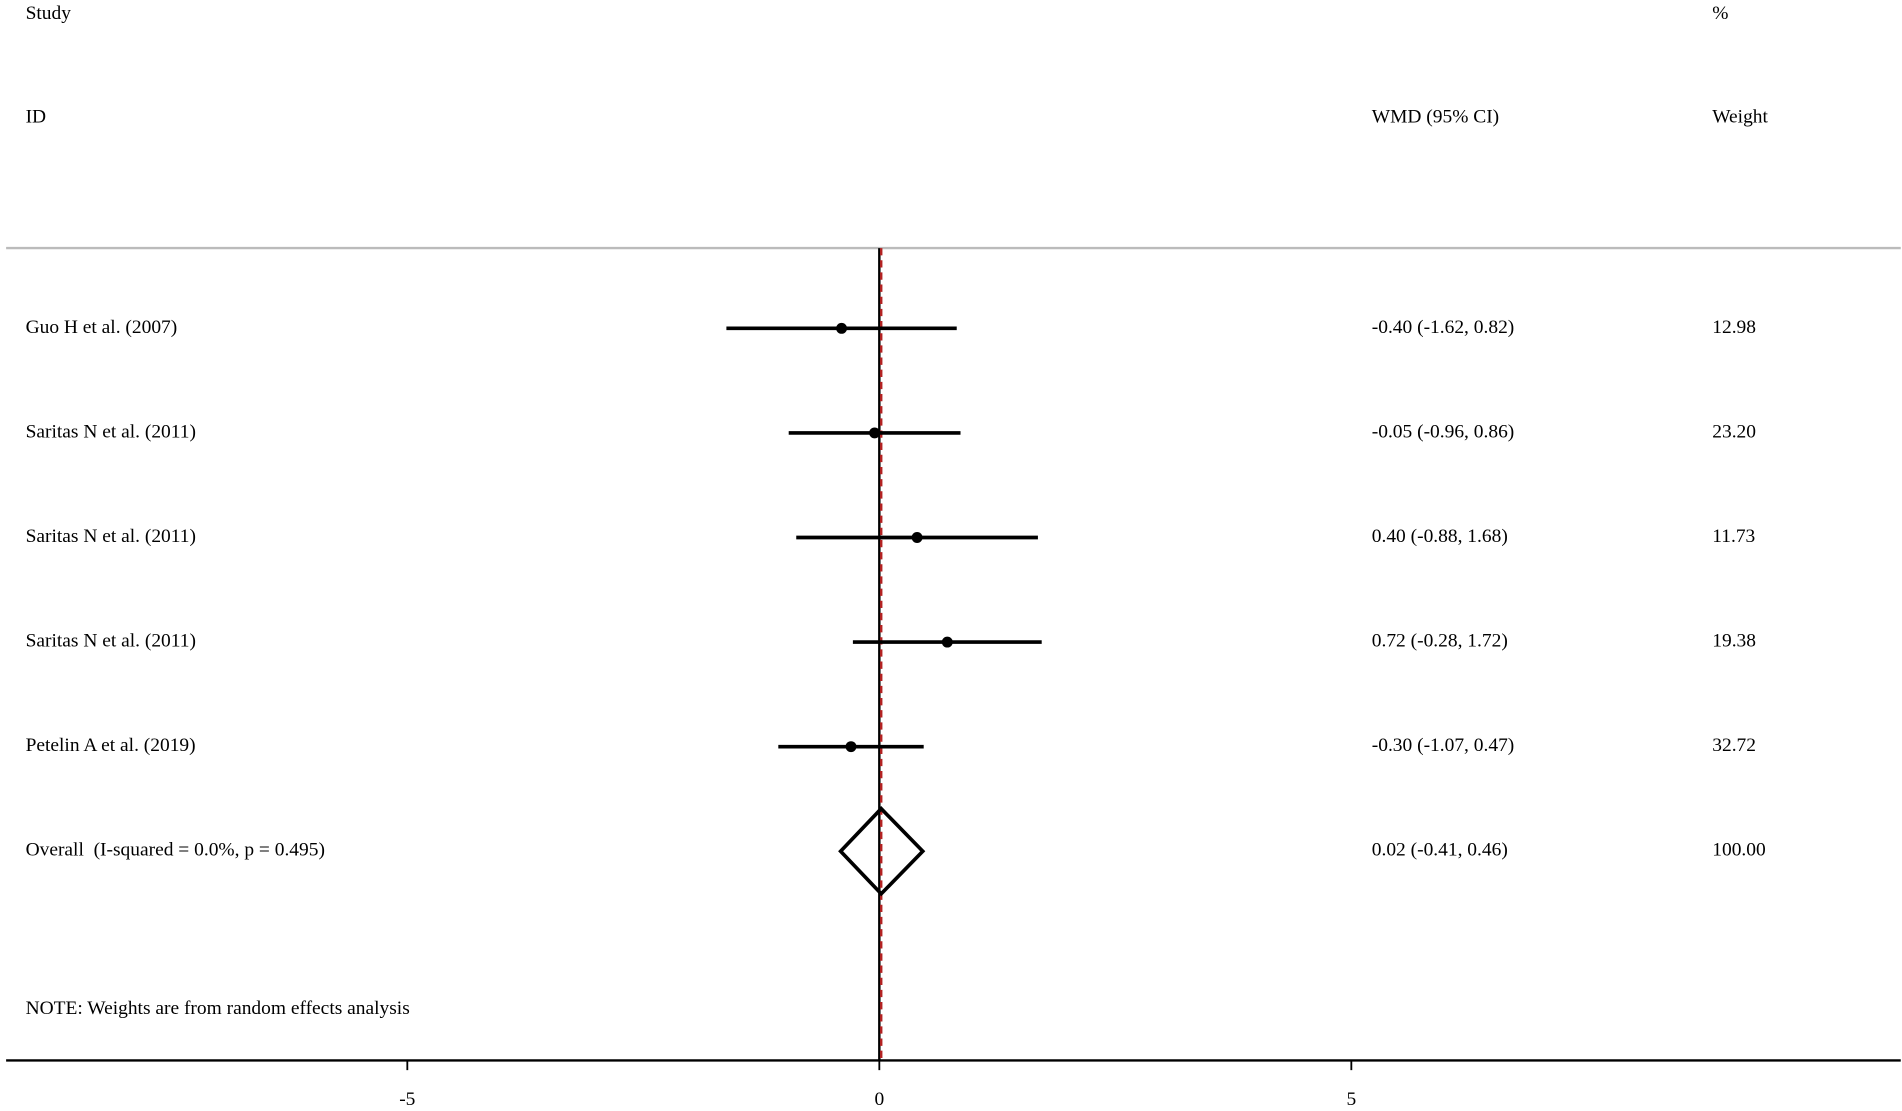 The height and width of the screenshot is (1111, 1902). What do you see at coordinates (1733, 536) in the screenshot?
I see `weight-label: 11.73` at bounding box center [1733, 536].